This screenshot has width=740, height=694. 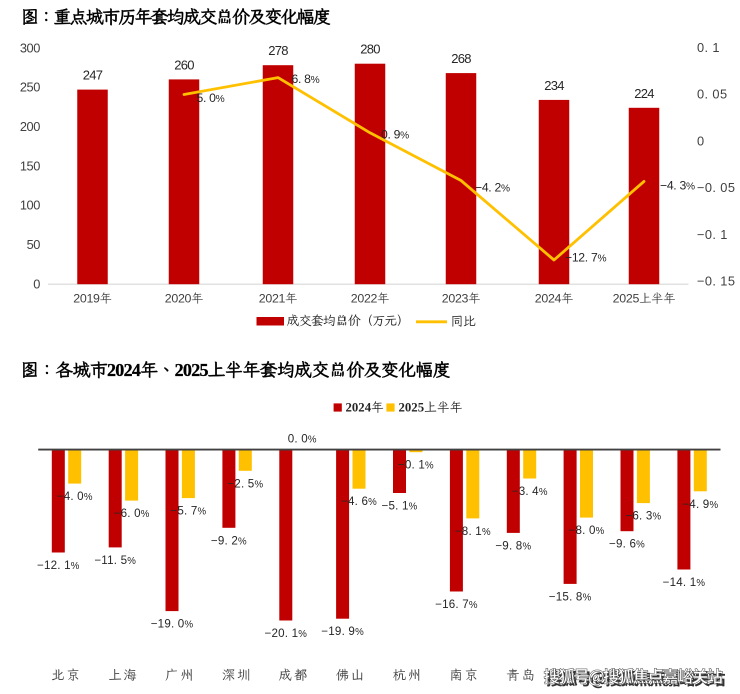 What do you see at coordinates (294, 675) in the screenshot?
I see `svg-text: 成都` at bounding box center [294, 675].